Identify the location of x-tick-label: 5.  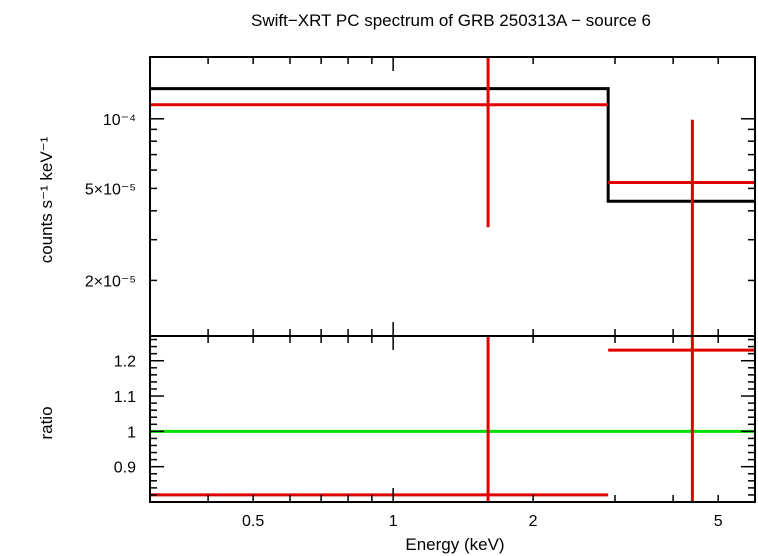
(718, 521).